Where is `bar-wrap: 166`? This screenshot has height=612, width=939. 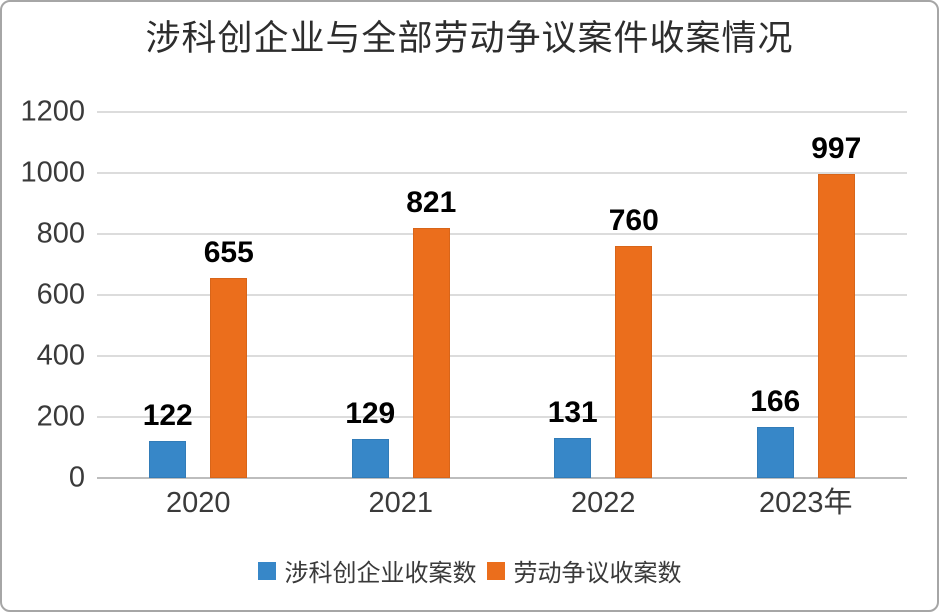 bar-wrap: 166 is located at coordinates (775, 432).